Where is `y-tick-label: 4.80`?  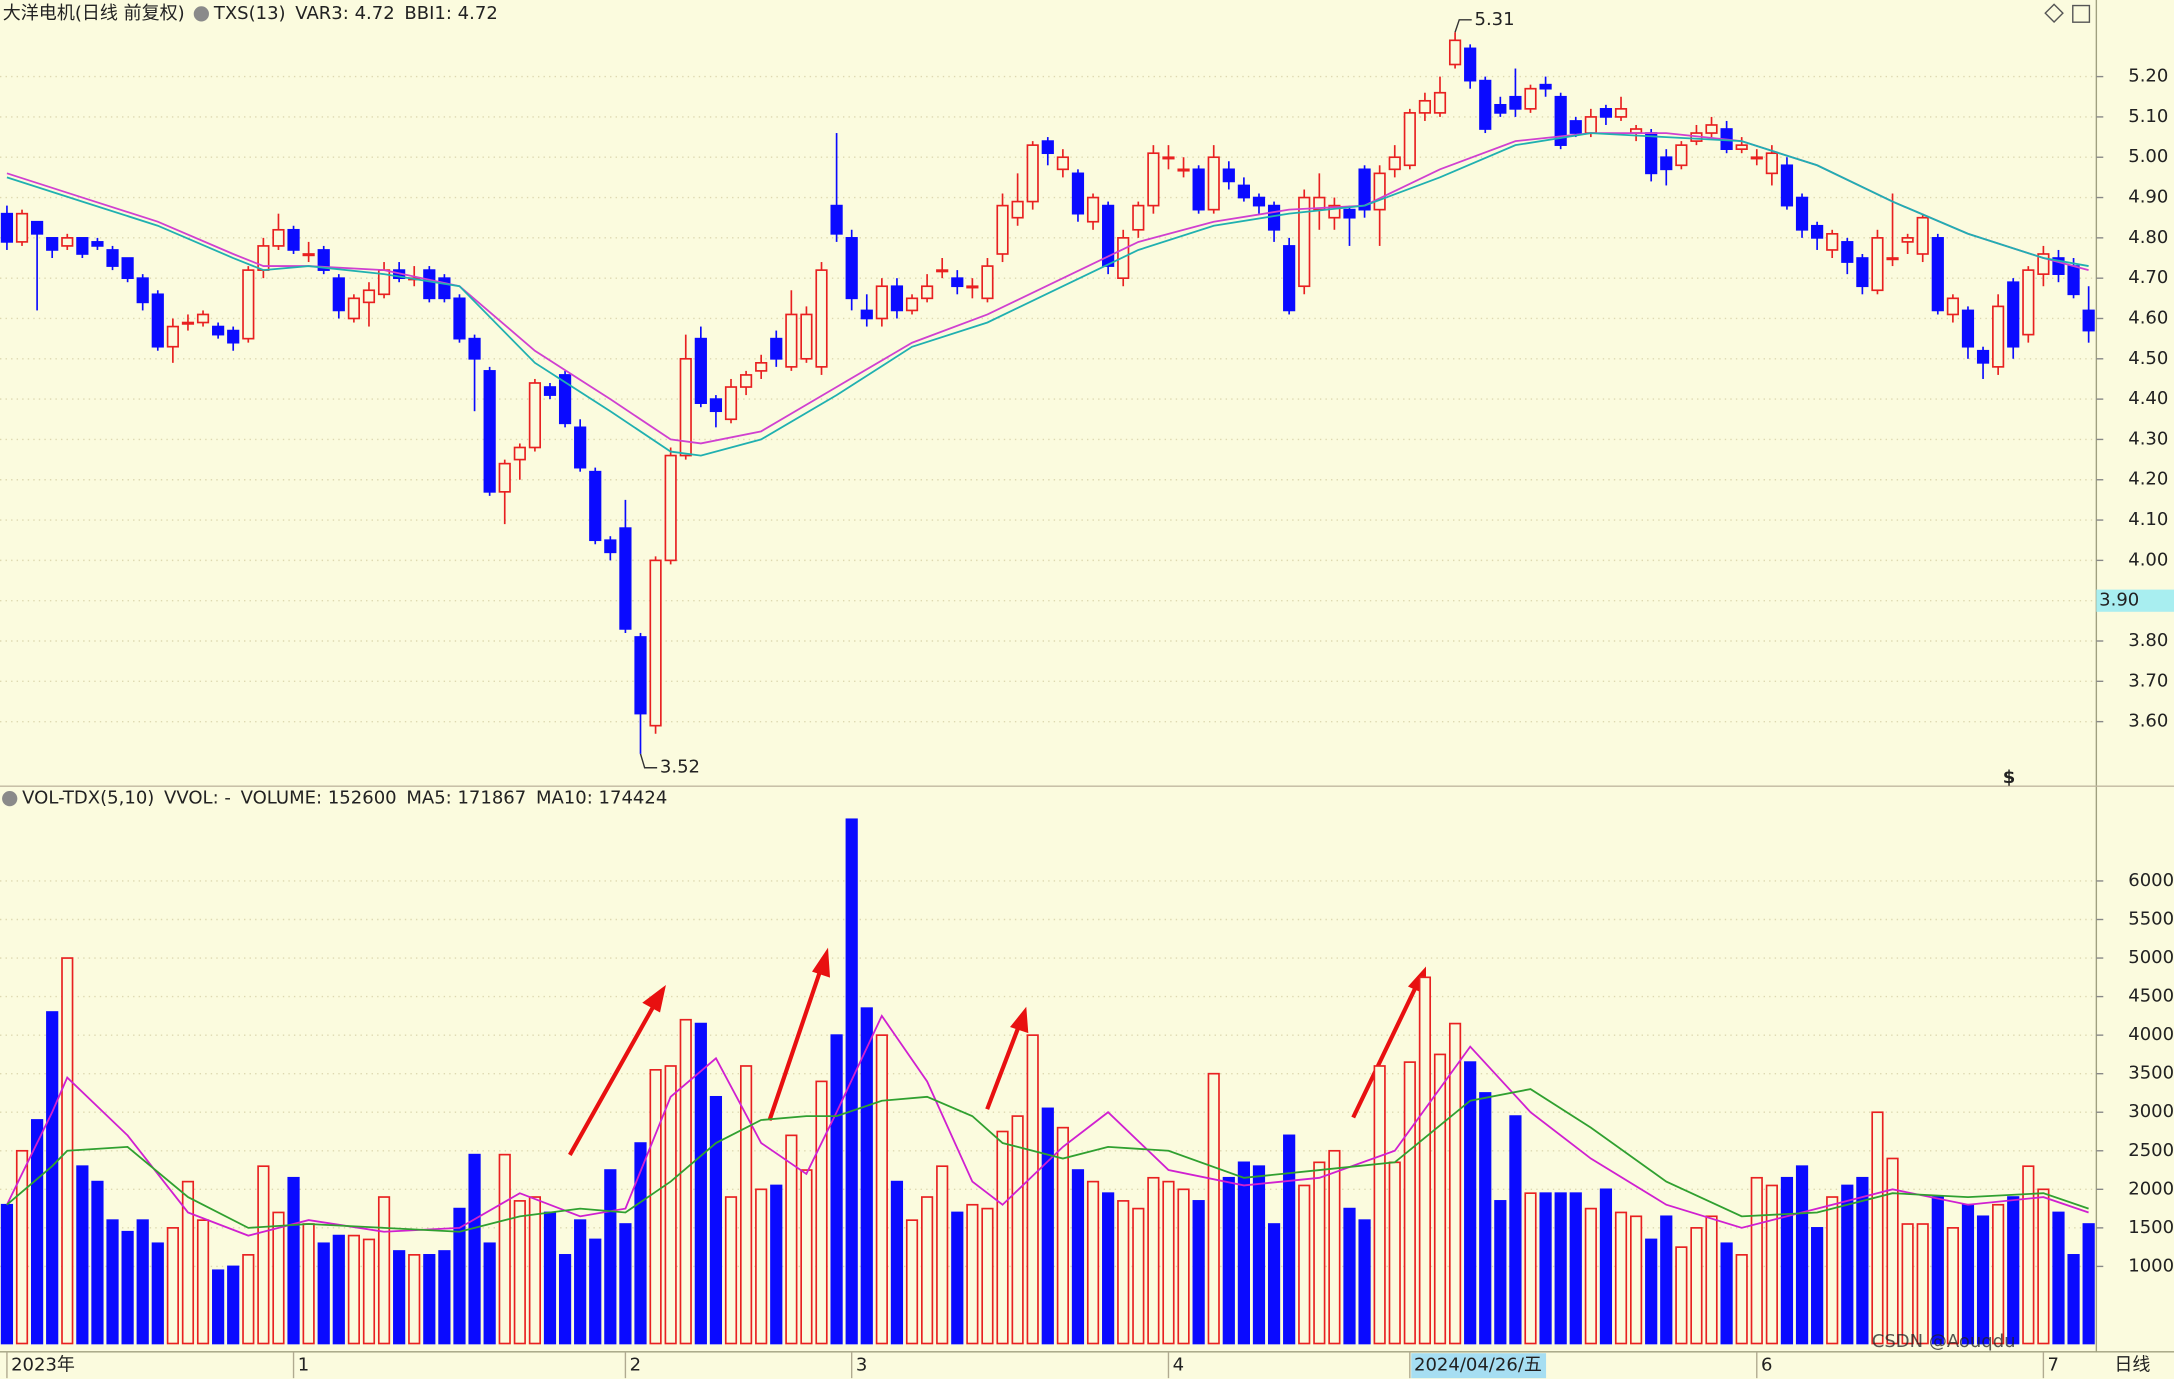
y-tick-label: 4.80 is located at coordinates (2148, 237).